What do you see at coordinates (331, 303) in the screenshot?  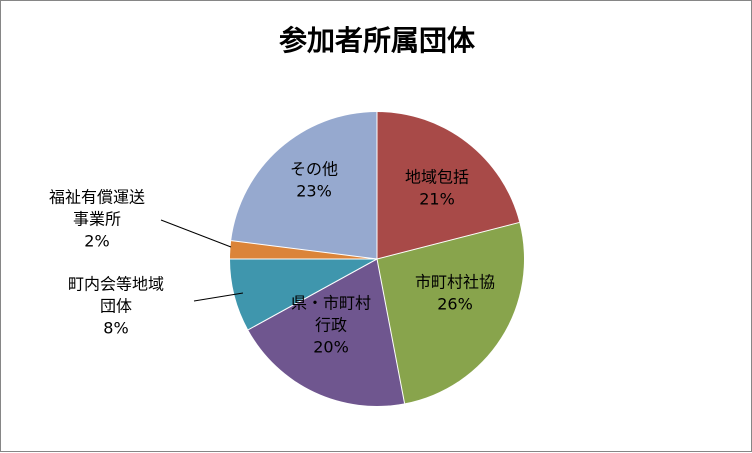 I see `slice-category-label: 県・市町村` at bounding box center [331, 303].